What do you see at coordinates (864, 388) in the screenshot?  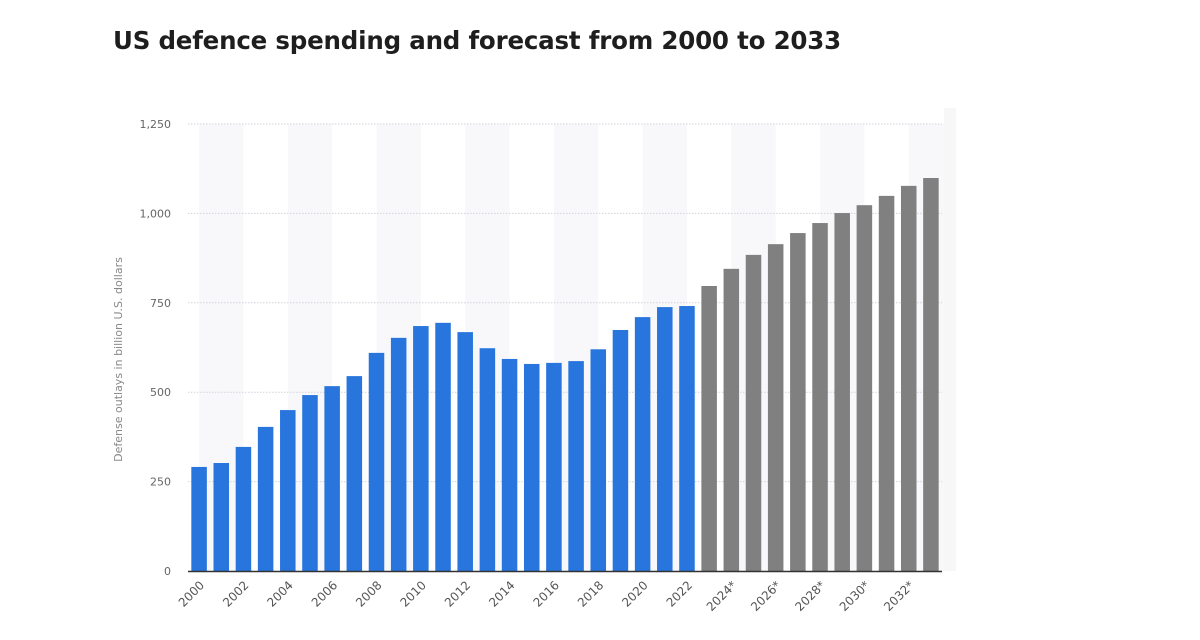 I see `bar-2030-forecast` at bounding box center [864, 388].